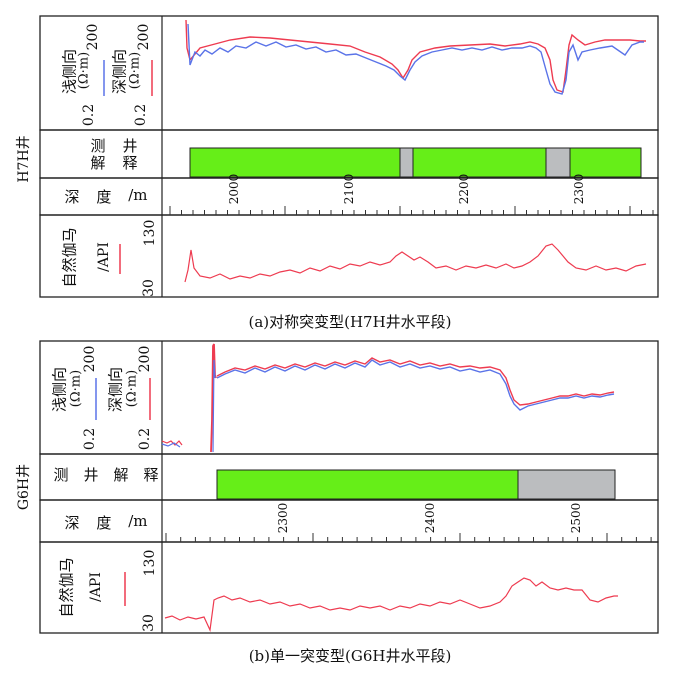 The width and height of the screenshot is (700, 687). Describe the element at coordinates (76, 388) in the screenshot. I see `panel-b-shallow-unit: (Ω·m)` at that location.